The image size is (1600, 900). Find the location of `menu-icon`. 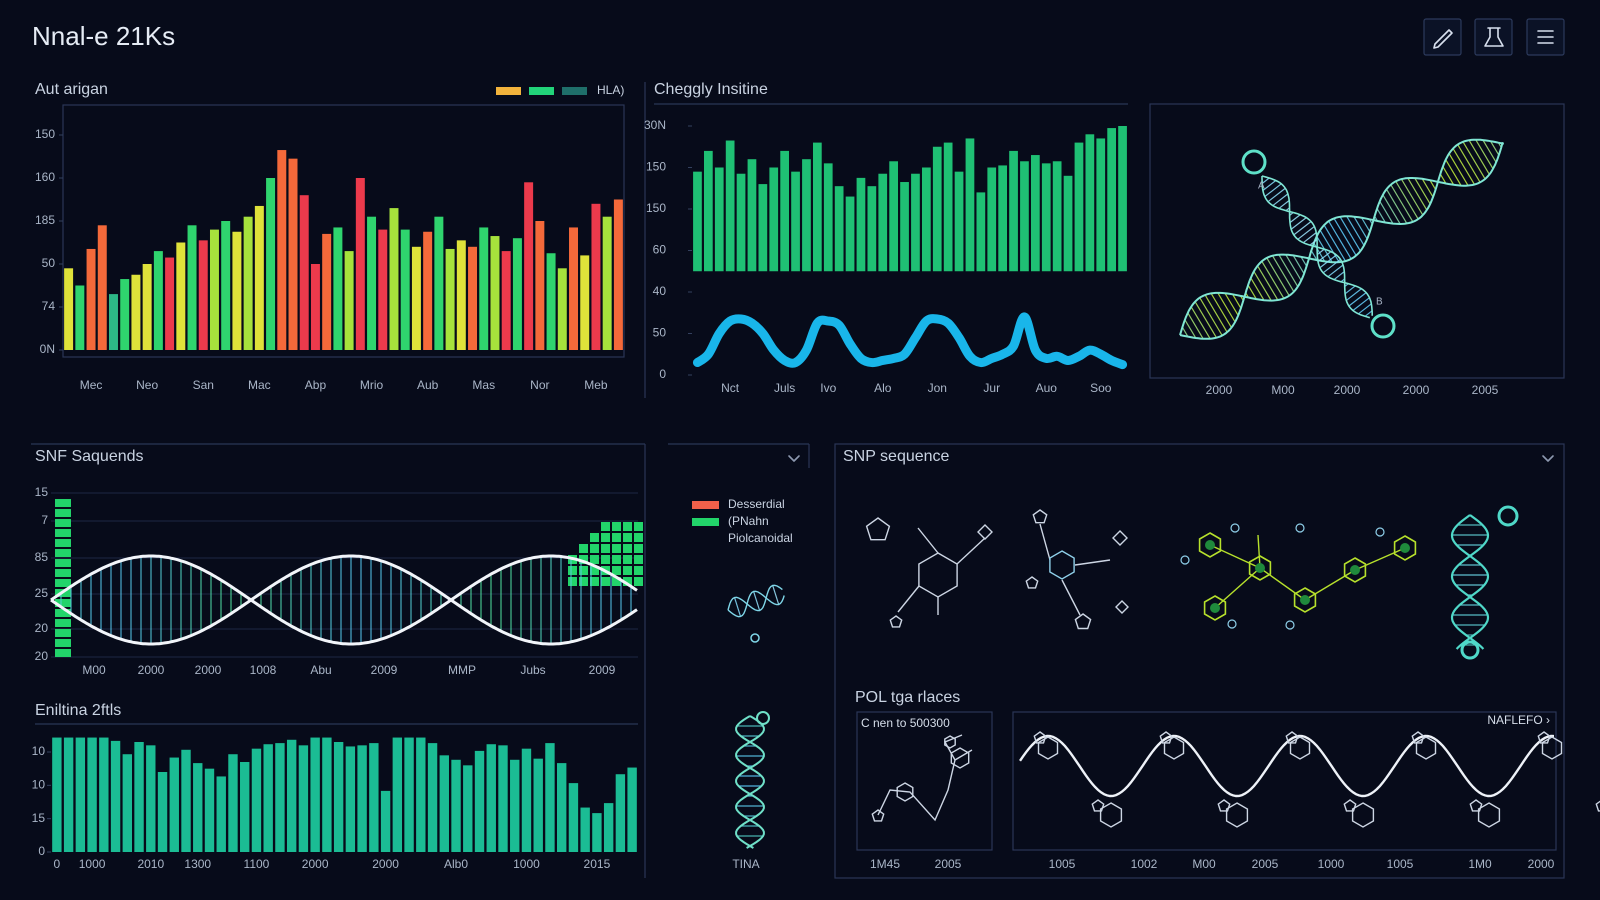

menu-icon is located at coordinates (1545, 37).